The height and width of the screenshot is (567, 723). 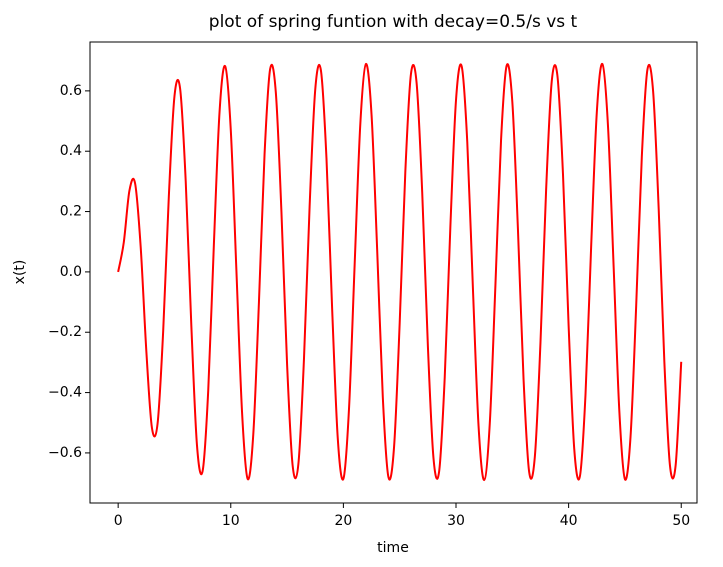 What do you see at coordinates (569, 521) in the screenshot?
I see `x-tick-label: 40` at bounding box center [569, 521].